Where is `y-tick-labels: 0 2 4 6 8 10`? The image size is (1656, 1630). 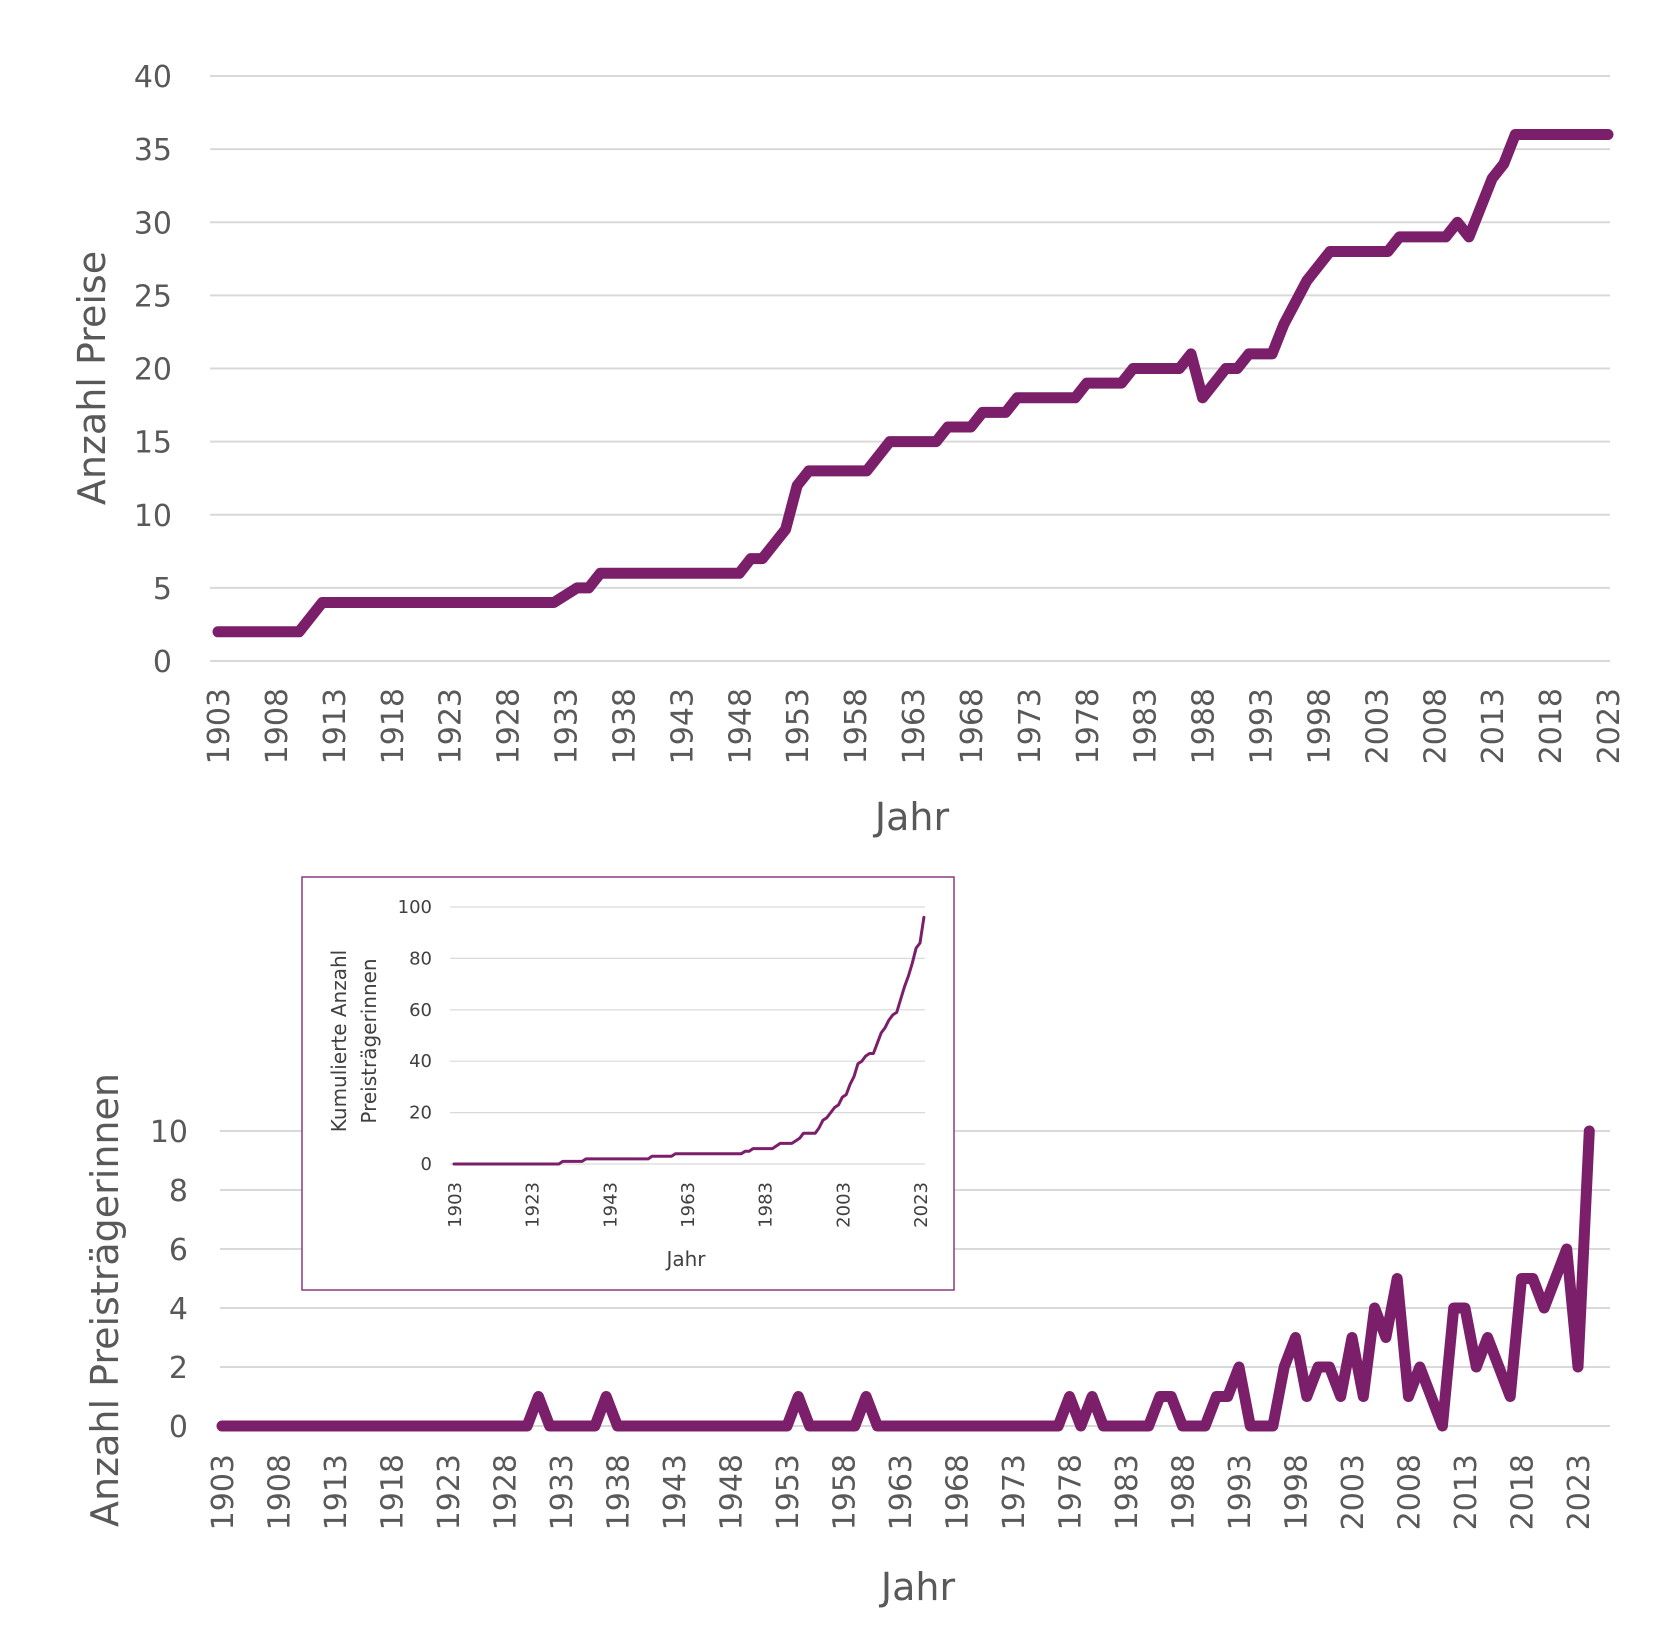
y-tick-labels: 0 2 4 6 8 10 is located at coordinates (169, 1280).